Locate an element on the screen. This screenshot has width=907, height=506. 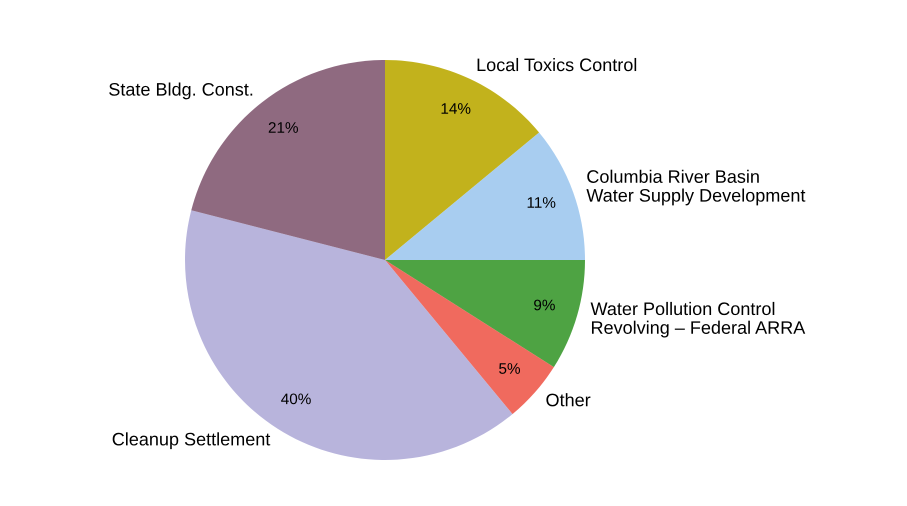
data-label: 21% is located at coordinates (283, 127).